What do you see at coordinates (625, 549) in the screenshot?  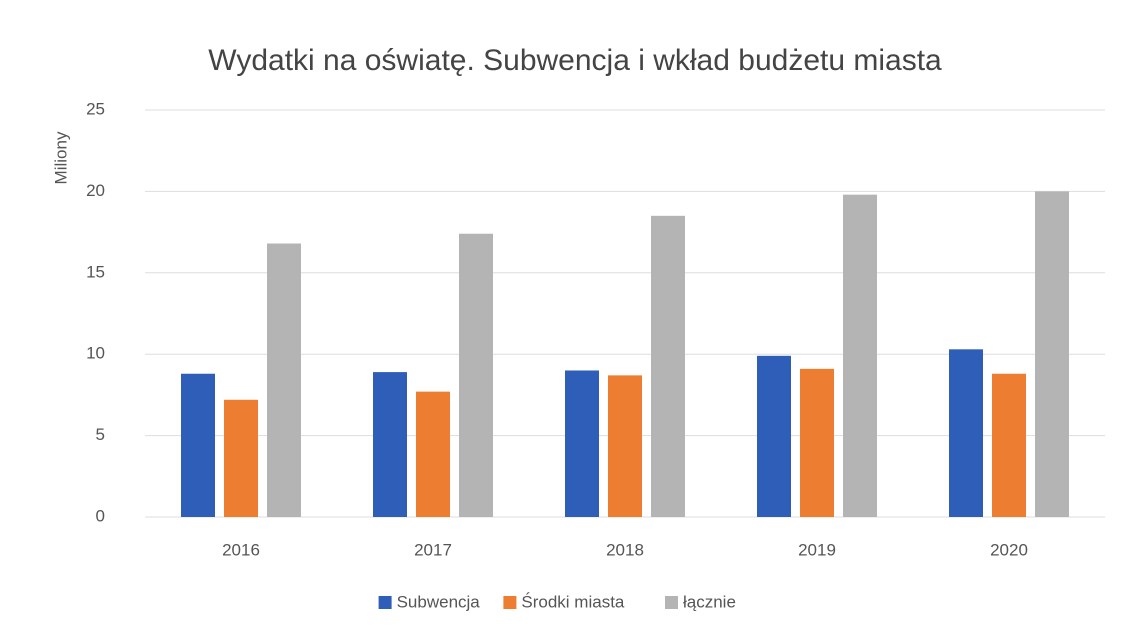 I see `x-tick-label: 2018` at bounding box center [625, 549].